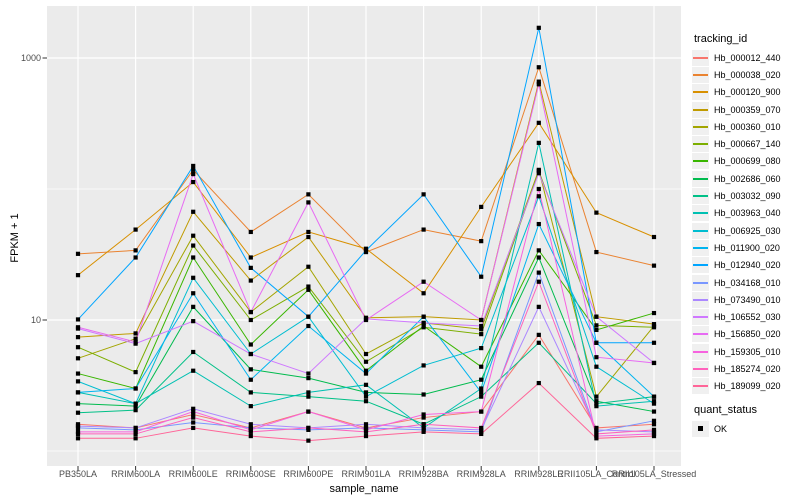 The width and height of the screenshot is (800, 500). I want to click on legend-item: Hb_000038_020, so click(746, 74).